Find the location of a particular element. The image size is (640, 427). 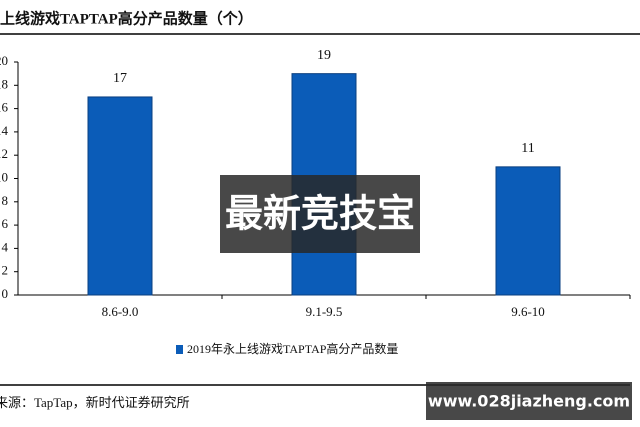

data-label: 17 is located at coordinates (120, 78).